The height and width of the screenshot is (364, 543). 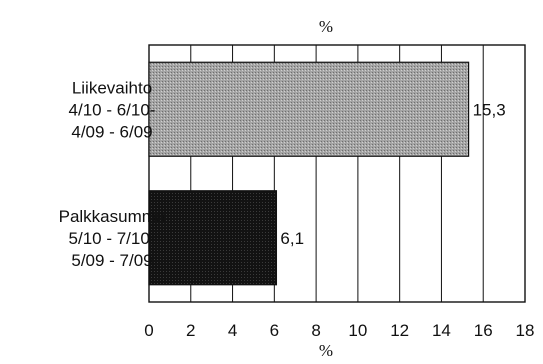 I want to click on x-tick-label: 6, so click(x=274, y=330).